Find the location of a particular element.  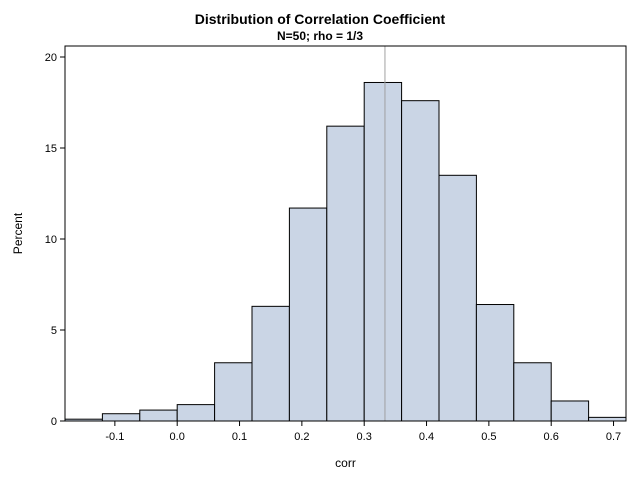

y-tick-label: 15 is located at coordinates (51, 149).